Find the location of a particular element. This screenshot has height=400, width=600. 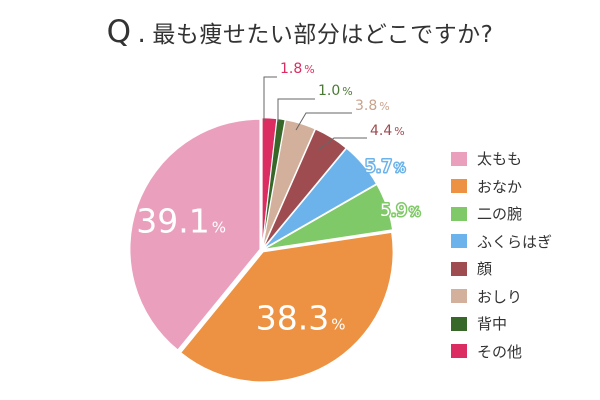

chart-title: Q. 最も痩せたい部分はどこですか? is located at coordinates (300, 32).